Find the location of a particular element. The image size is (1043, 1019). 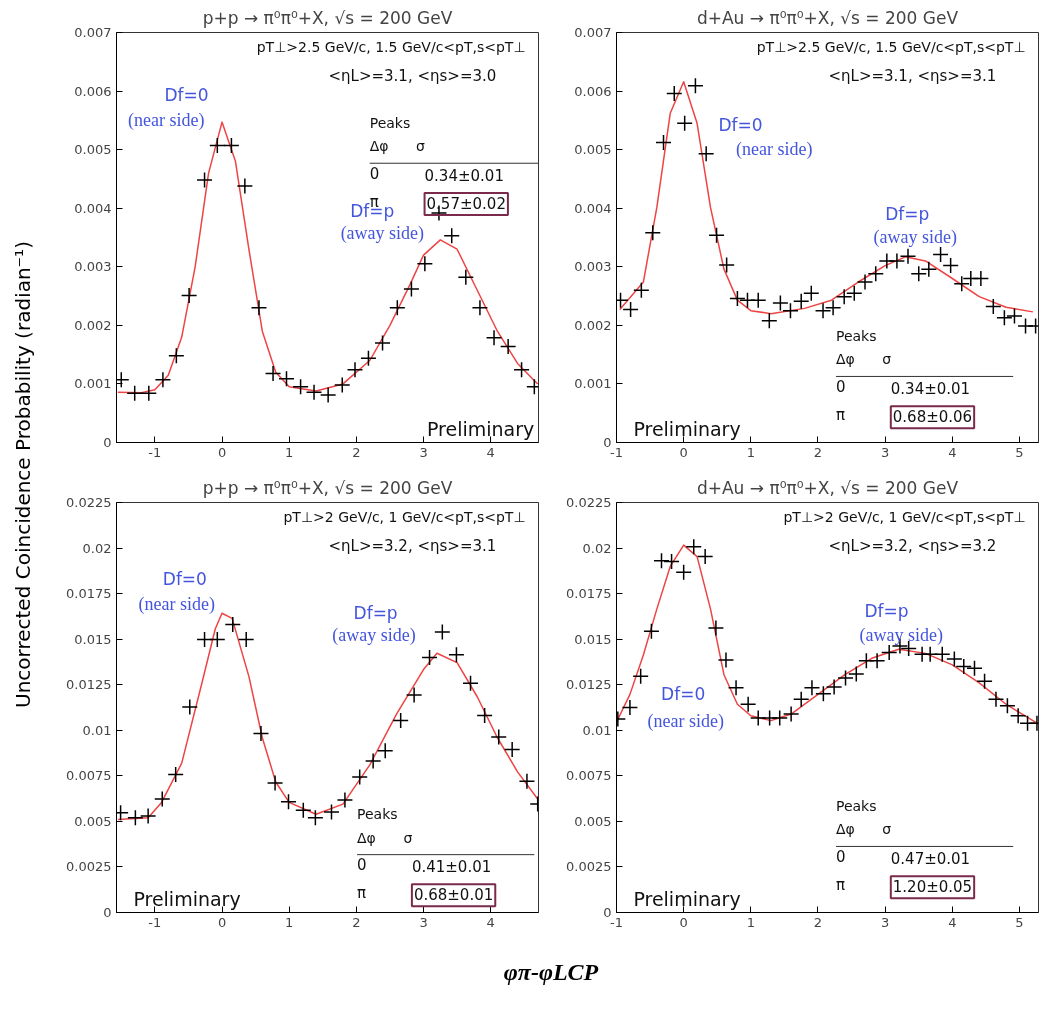

annotation: <ηL>=3.1, <ηs>=3.1 is located at coordinates (912, 76).